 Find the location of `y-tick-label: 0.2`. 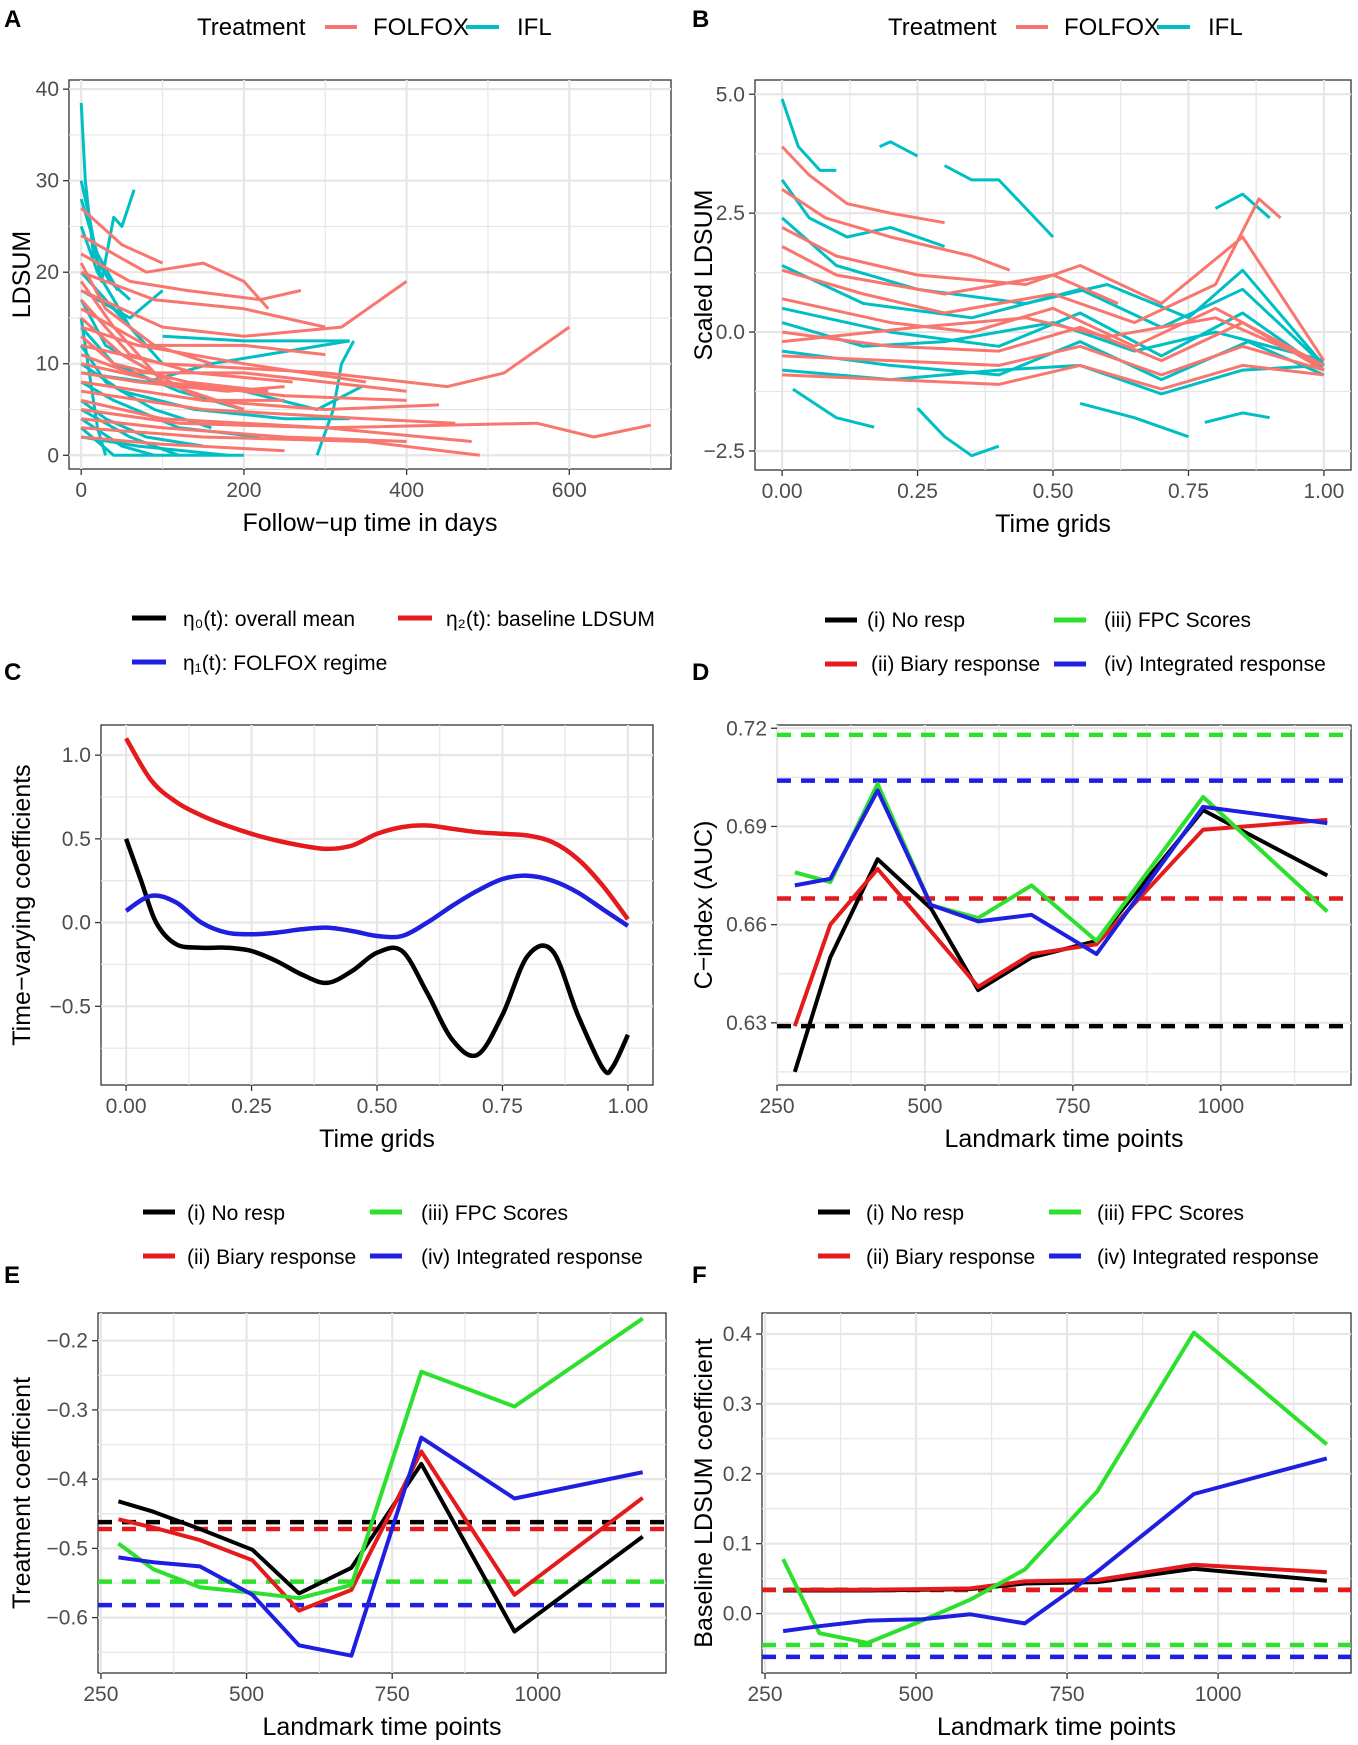

y-tick-label: 0.2 is located at coordinates (737, 1474).